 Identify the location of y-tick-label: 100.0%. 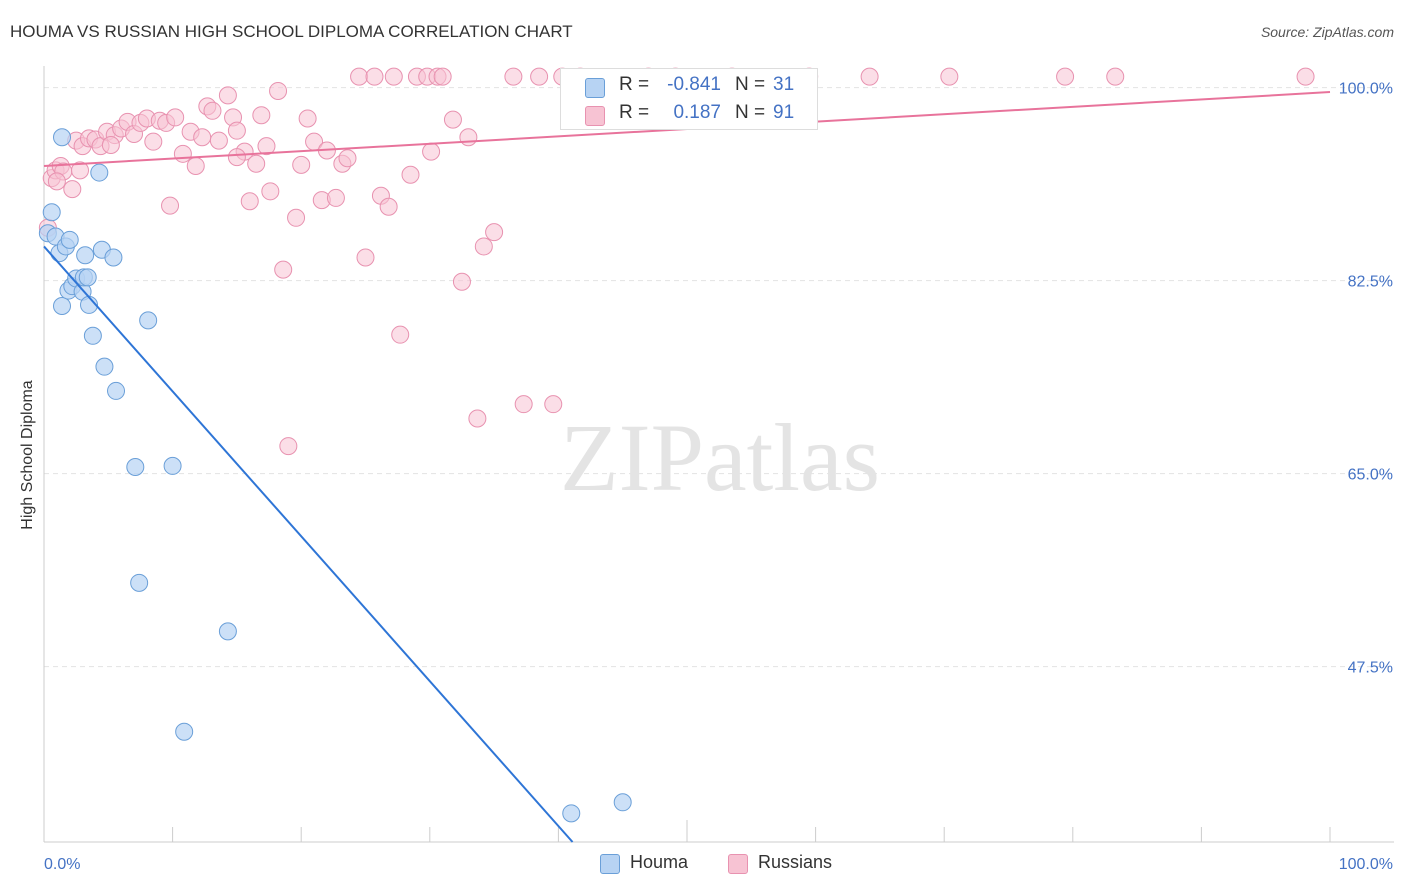
(1366, 89).